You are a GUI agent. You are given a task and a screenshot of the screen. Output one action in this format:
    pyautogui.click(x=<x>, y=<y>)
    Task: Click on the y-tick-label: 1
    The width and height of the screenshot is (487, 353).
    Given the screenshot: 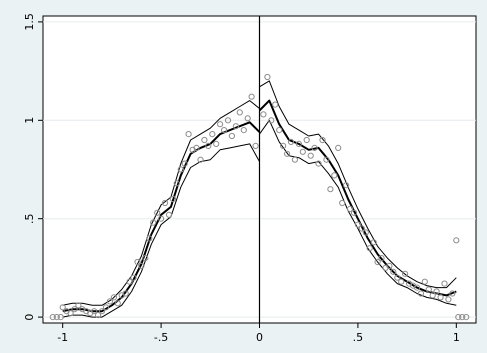 What is the action you would take?
    pyautogui.click(x=29, y=120)
    